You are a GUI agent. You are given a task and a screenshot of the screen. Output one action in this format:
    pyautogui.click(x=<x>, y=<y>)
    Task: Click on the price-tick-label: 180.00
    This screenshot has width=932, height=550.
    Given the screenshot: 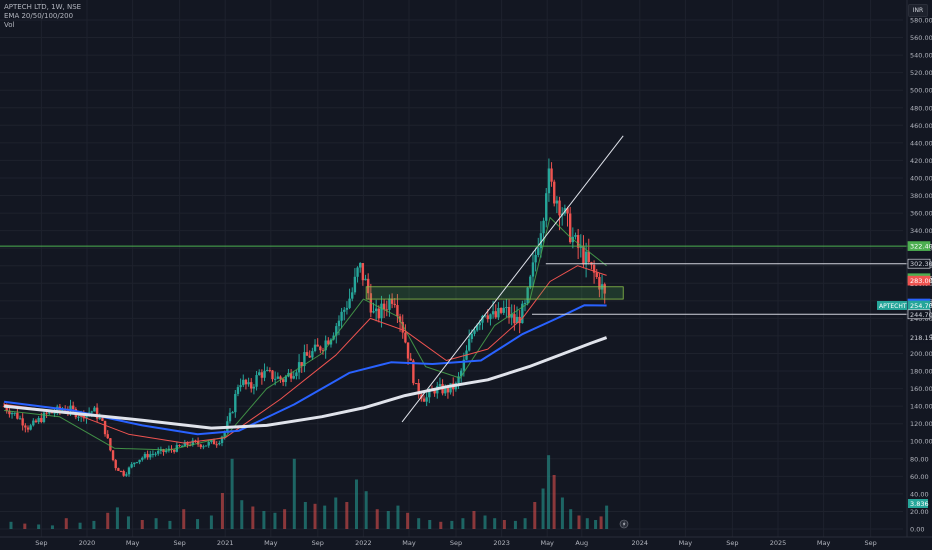 What is the action you would take?
    pyautogui.click(x=921, y=372)
    